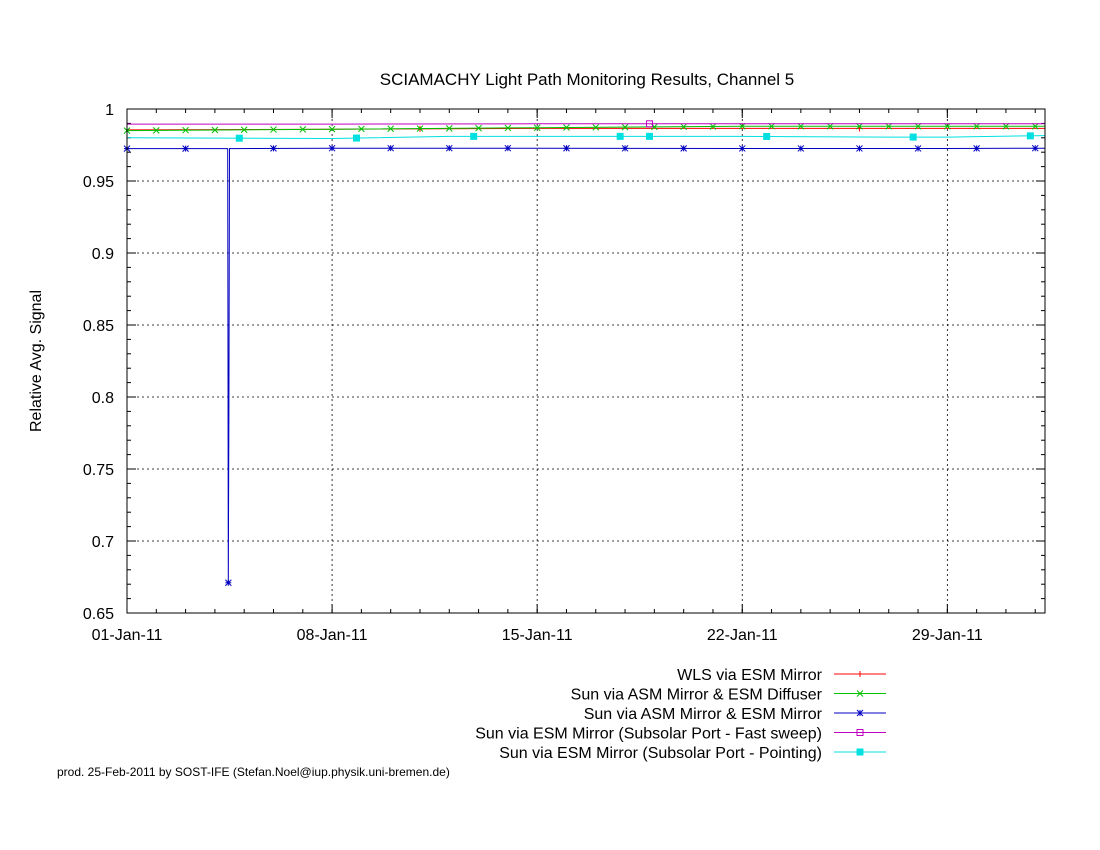  Describe the element at coordinates (98, 326) in the screenshot. I see `y-tick-label: 0.85` at that location.